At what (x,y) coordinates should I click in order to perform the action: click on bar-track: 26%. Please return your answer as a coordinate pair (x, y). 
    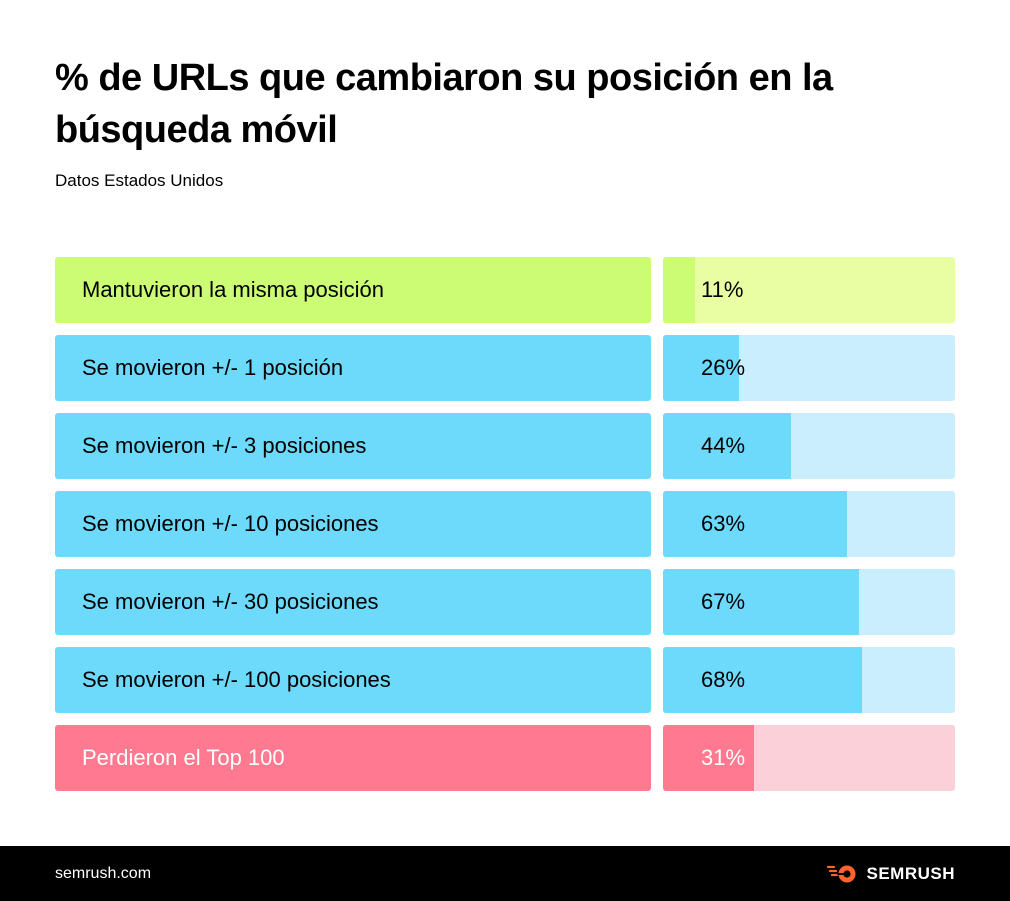
    Looking at the image, I should click on (809, 368).